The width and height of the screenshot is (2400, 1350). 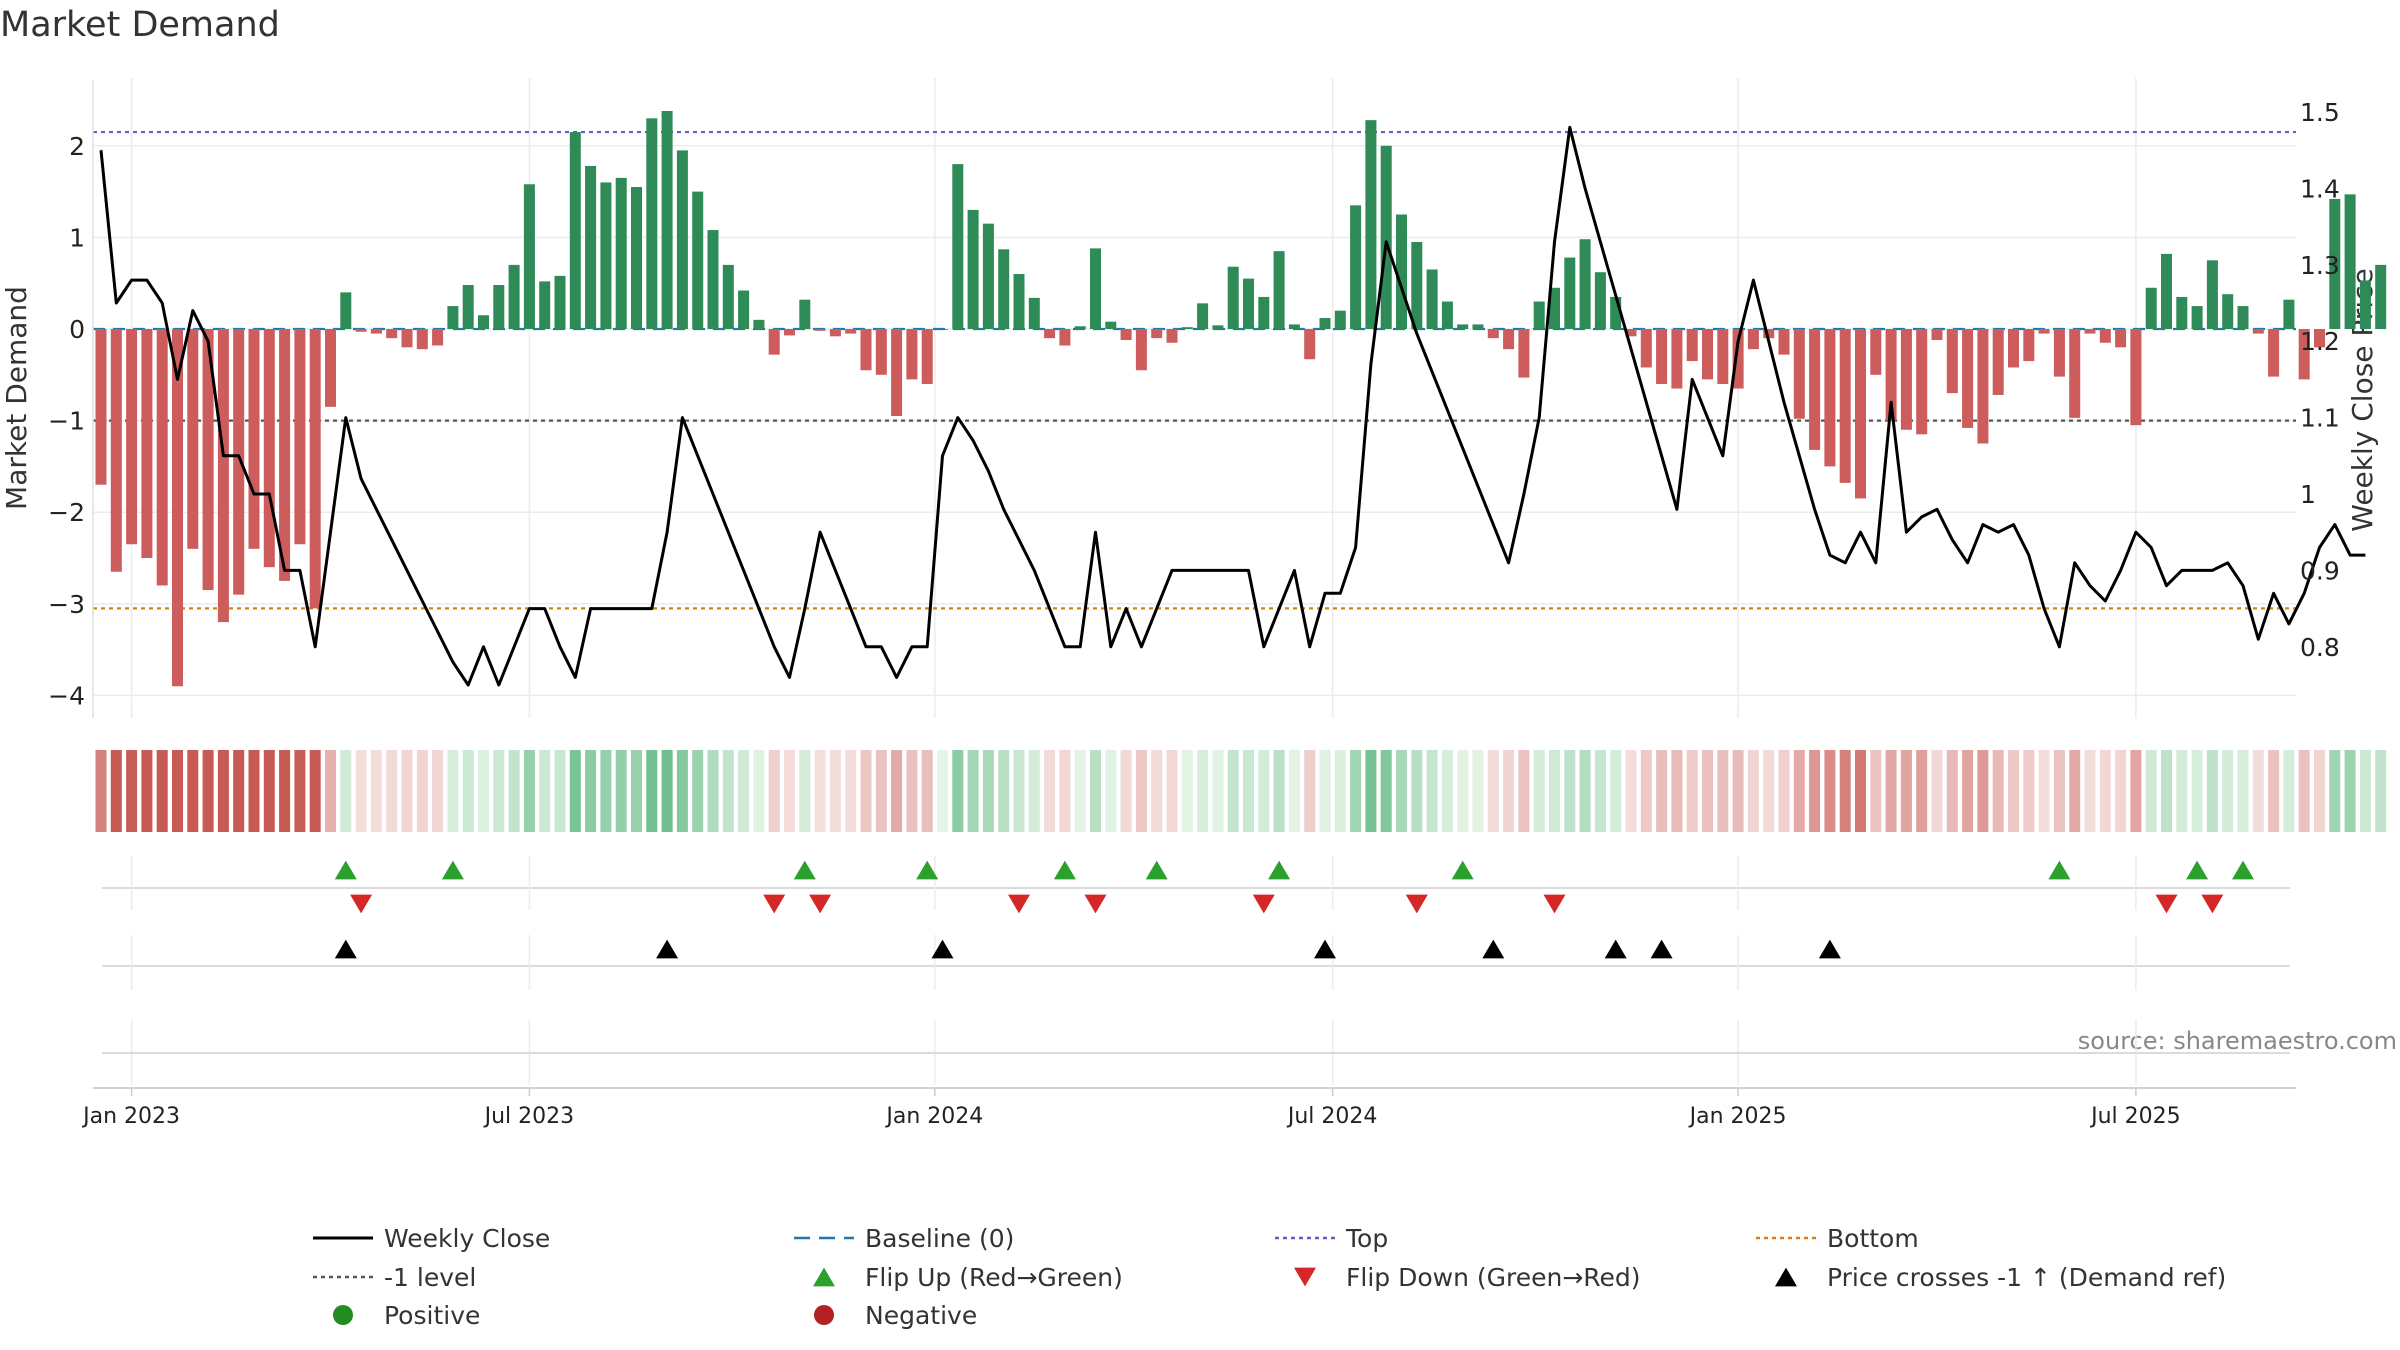 I want to click on y-tick-label: 0, so click(x=77, y=329).